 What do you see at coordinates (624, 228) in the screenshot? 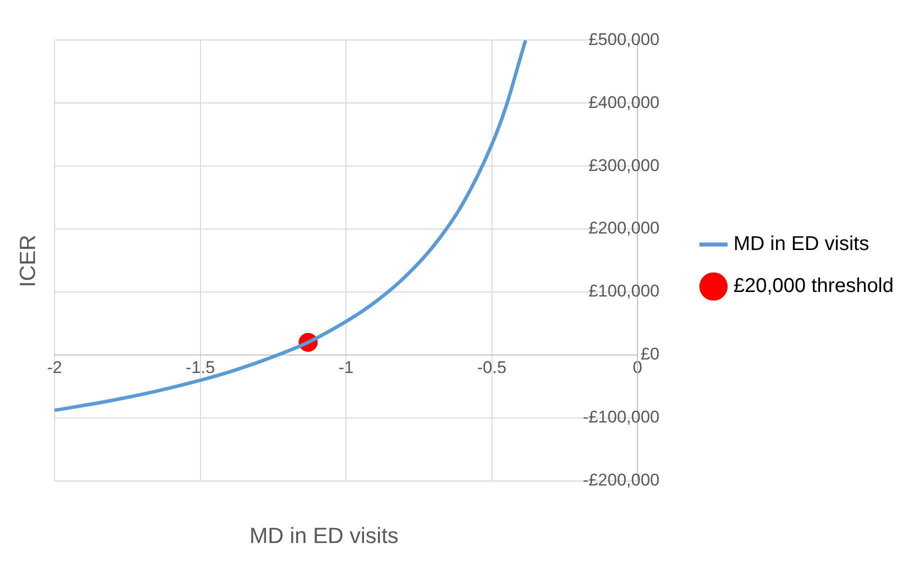
I see `y-tick-label: £200,000` at bounding box center [624, 228].